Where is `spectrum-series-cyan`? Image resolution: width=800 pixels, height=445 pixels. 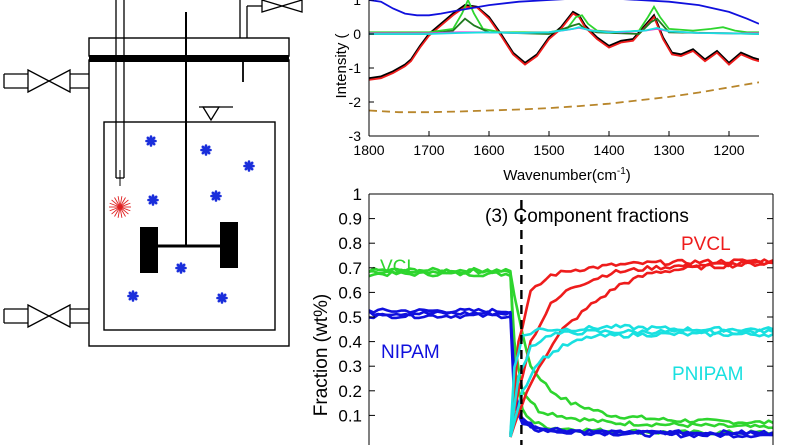
spectrum-series-cyan is located at coordinates (564, 30).